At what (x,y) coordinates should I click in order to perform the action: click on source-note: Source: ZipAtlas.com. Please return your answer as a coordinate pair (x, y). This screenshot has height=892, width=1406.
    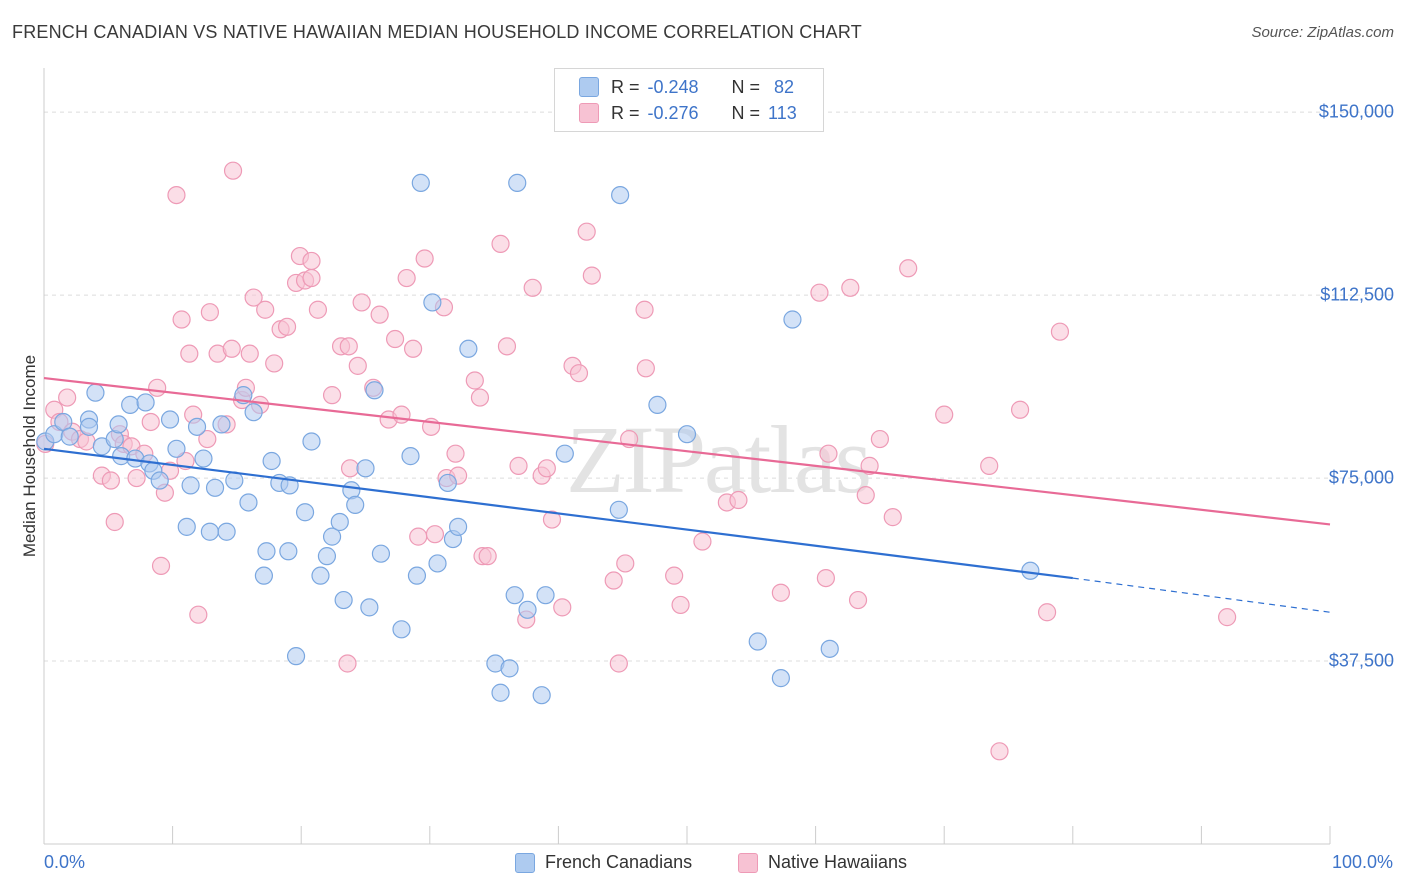
    Looking at the image, I should click on (1322, 32).